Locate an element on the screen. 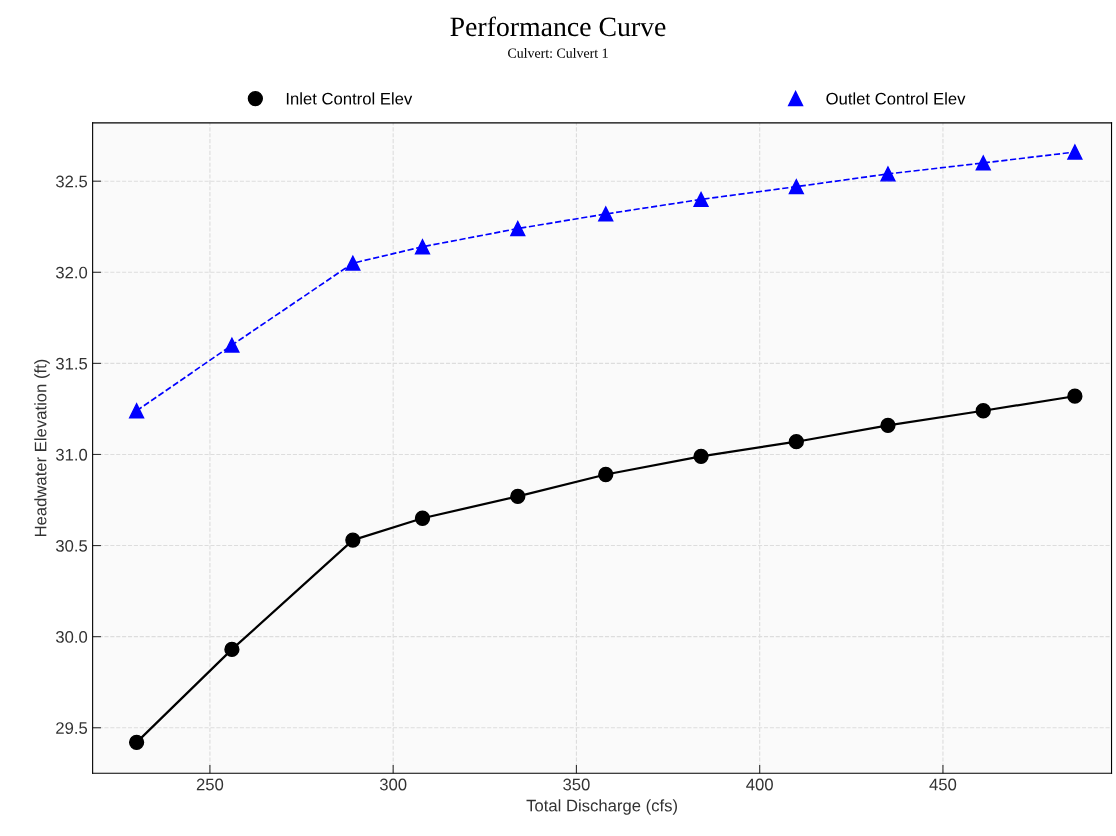  chart-title: Performance Curve is located at coordinates (558, 26).